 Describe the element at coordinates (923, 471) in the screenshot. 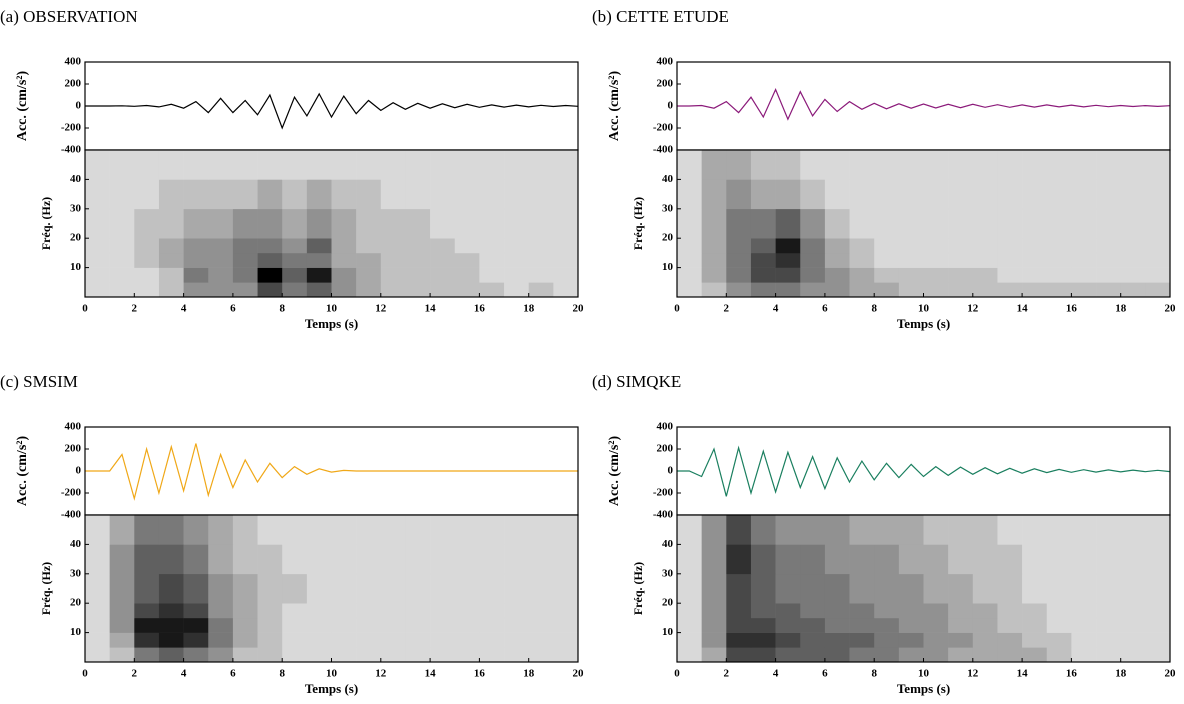

I see `plot-frame` at that location.